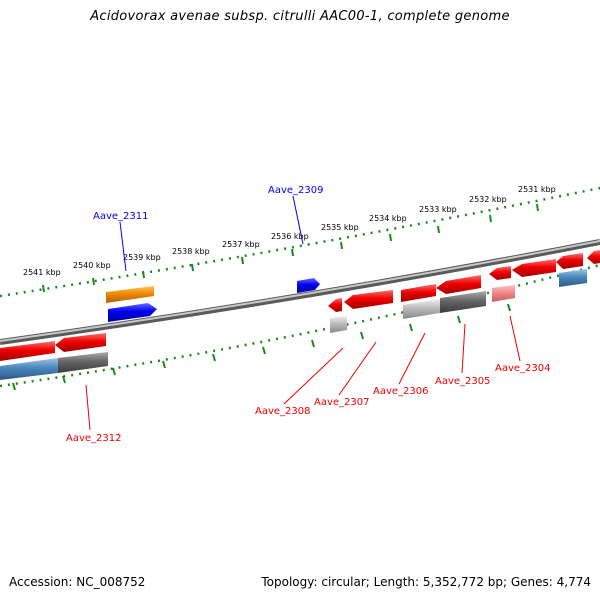 Image resolution: width=600 pixels, height=600 pixels. What do you see at coordinates (308, 285) in the screenshot?
I see `gene-feature-blue-small` at bounding box center [308, 285].